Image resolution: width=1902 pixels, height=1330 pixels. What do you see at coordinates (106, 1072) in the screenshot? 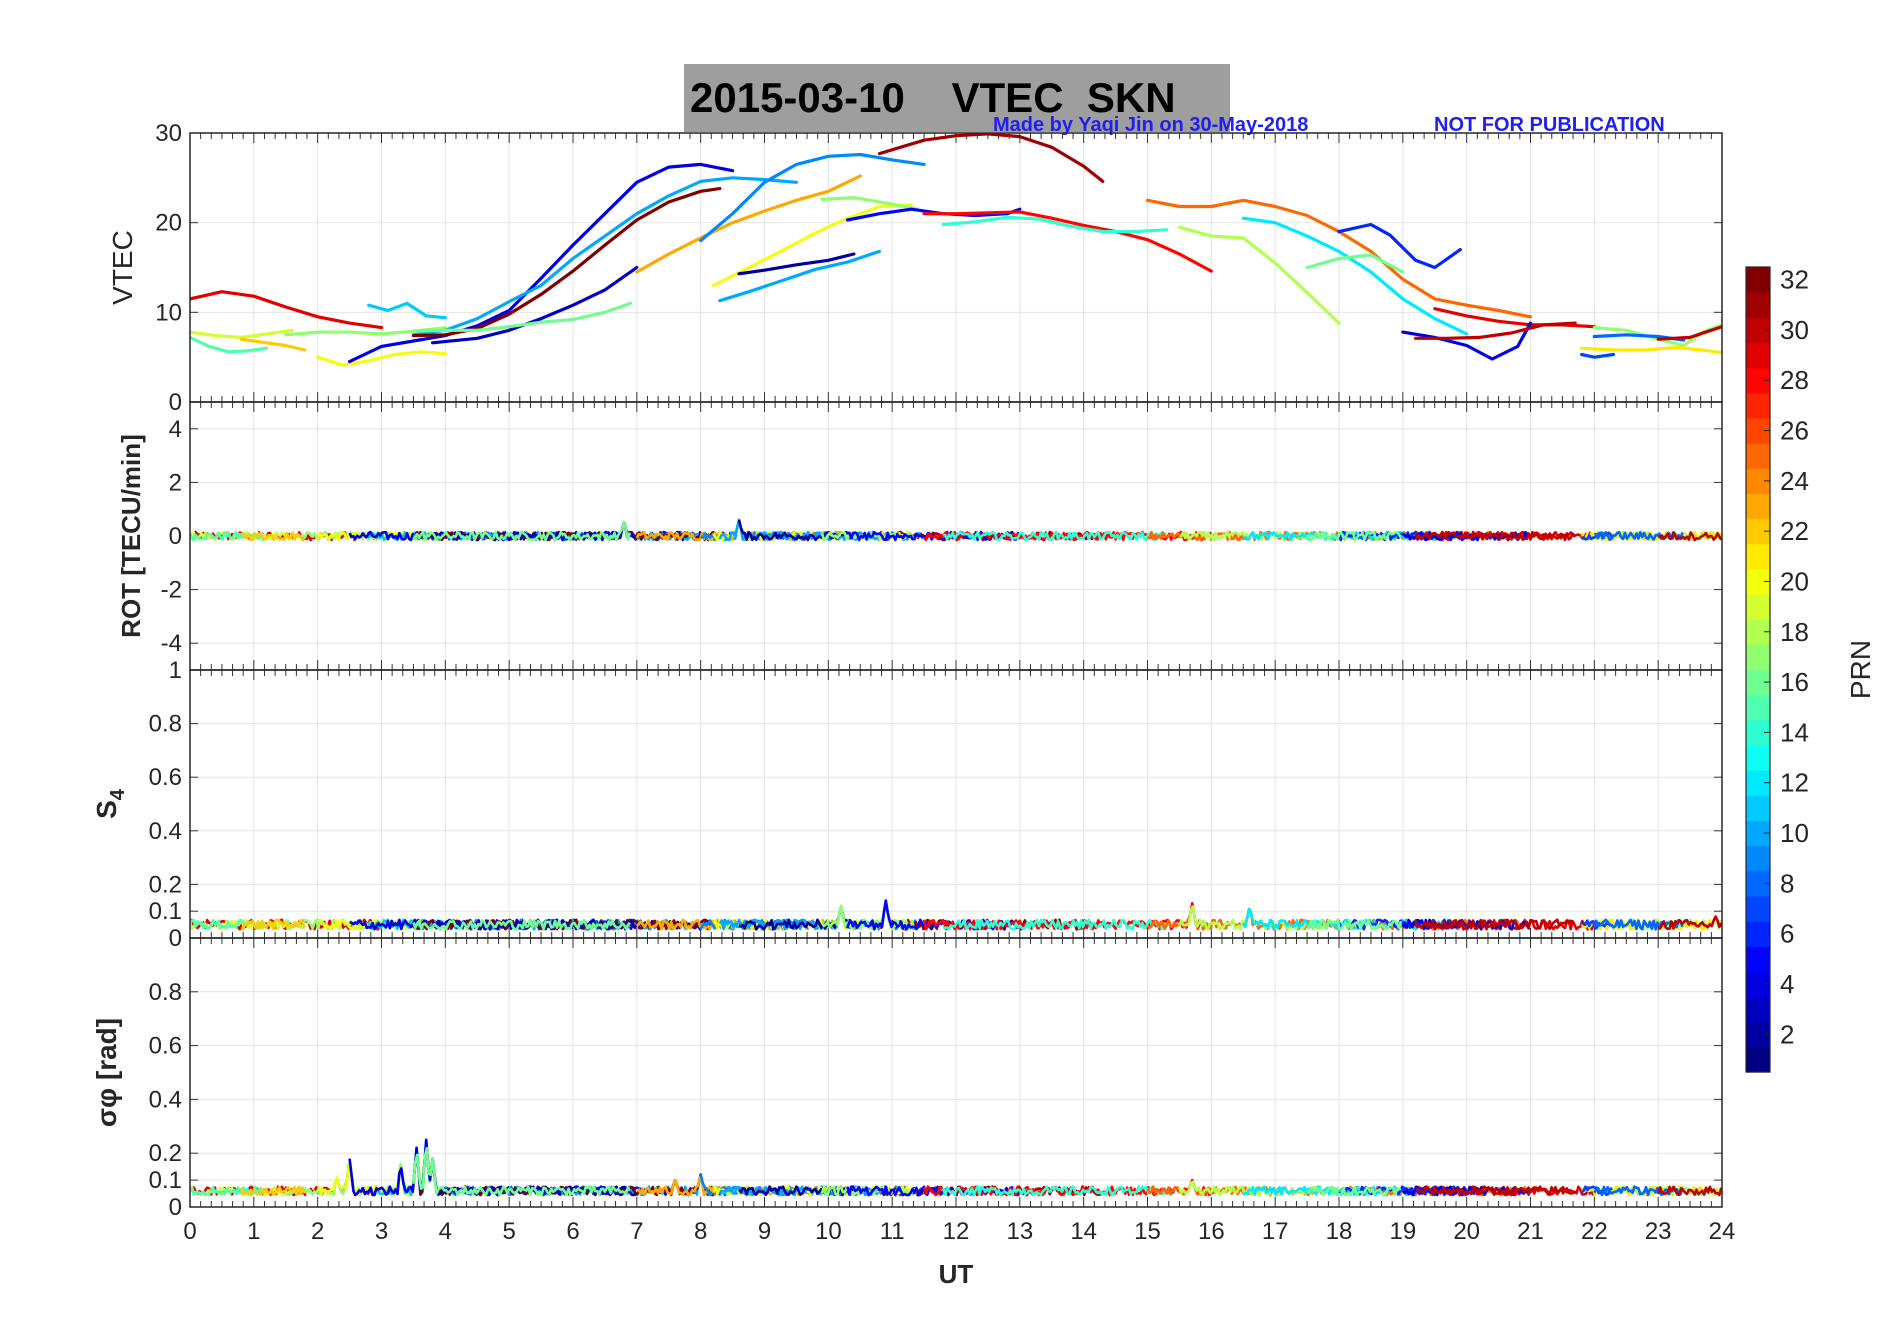
I see `y-axis-label: σφ [rad]` at bounding box center [106, 1072].